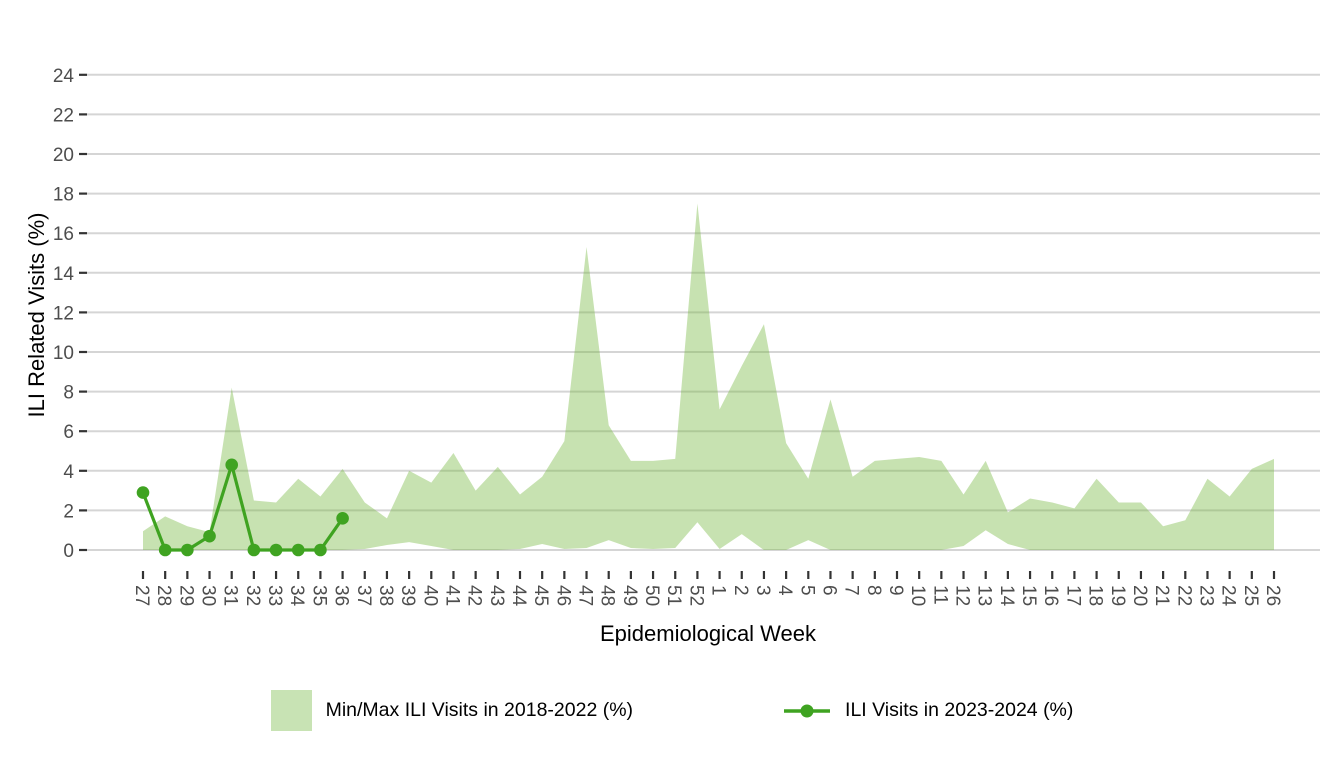  What do you see at coordinates (451, 595) in the screenshot?
I see `svg-text: 41` at bounding box center [451, 595].